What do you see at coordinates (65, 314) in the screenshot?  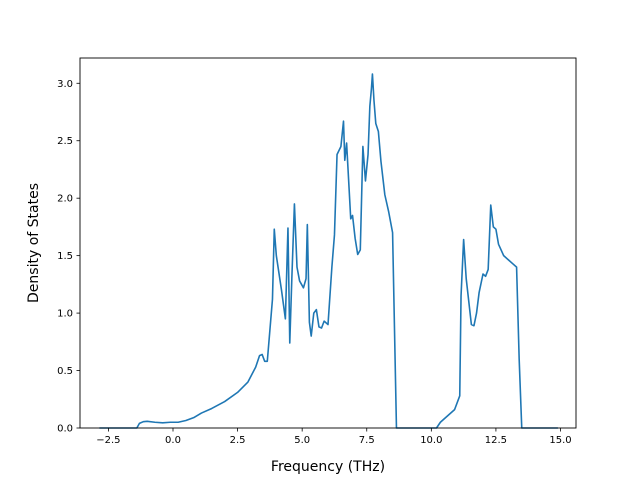 I see `y-tick-label: 1.0` at bounding box center [65, 314].